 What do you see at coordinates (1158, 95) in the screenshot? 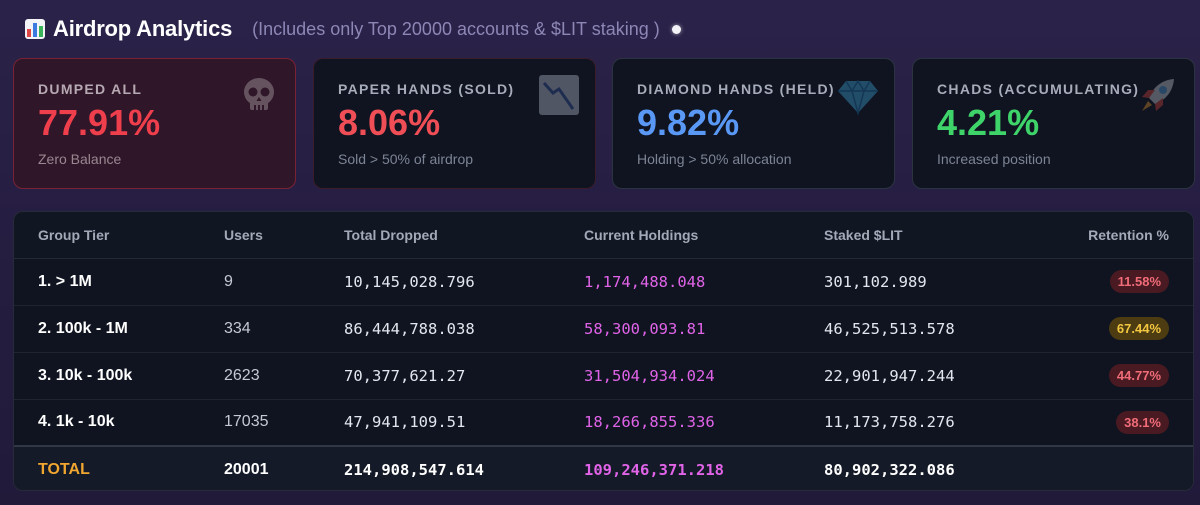
I see `rocket-icon` at bounding box center [1158, 95].